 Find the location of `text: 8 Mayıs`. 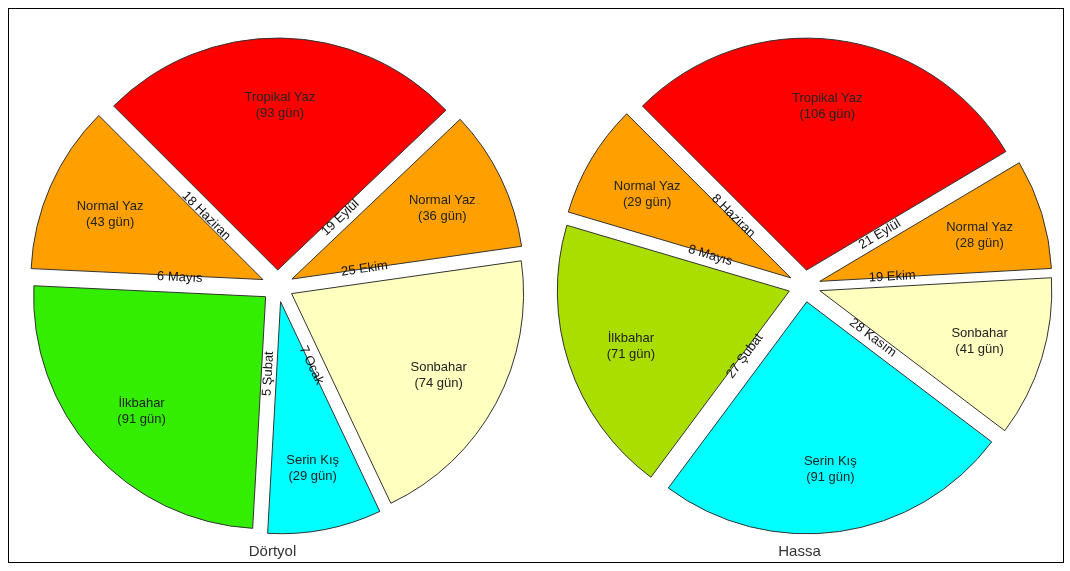

text: 8 Mayıs is located at coordinates (710, 255).